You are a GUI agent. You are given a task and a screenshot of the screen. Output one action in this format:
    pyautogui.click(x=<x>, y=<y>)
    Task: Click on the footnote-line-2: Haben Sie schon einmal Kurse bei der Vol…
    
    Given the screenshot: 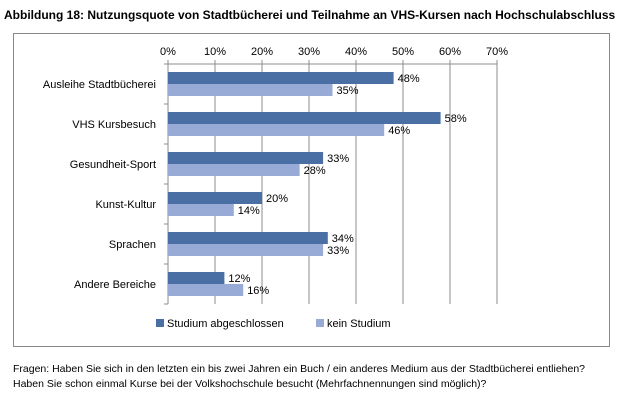 What is the action you would take?
    pyautogui.click(x=250, y=384)
    